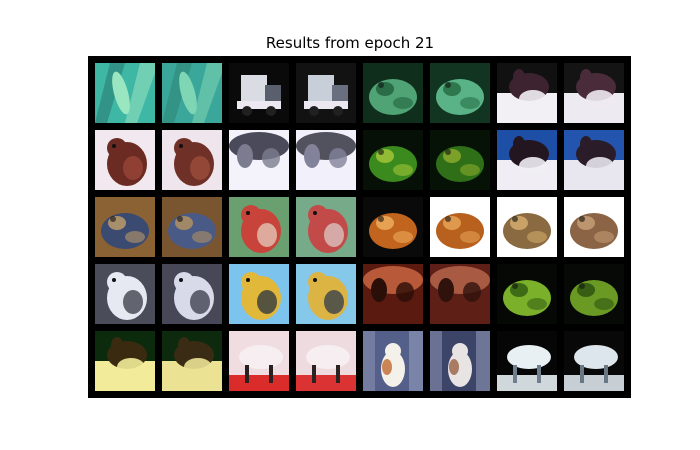 Image resolution: width=700 pixels, height=450 pixels. Describe the element at coordinates (350, 43) in the screenshot. I see `figure-title: Results from epoch 21` at that location.